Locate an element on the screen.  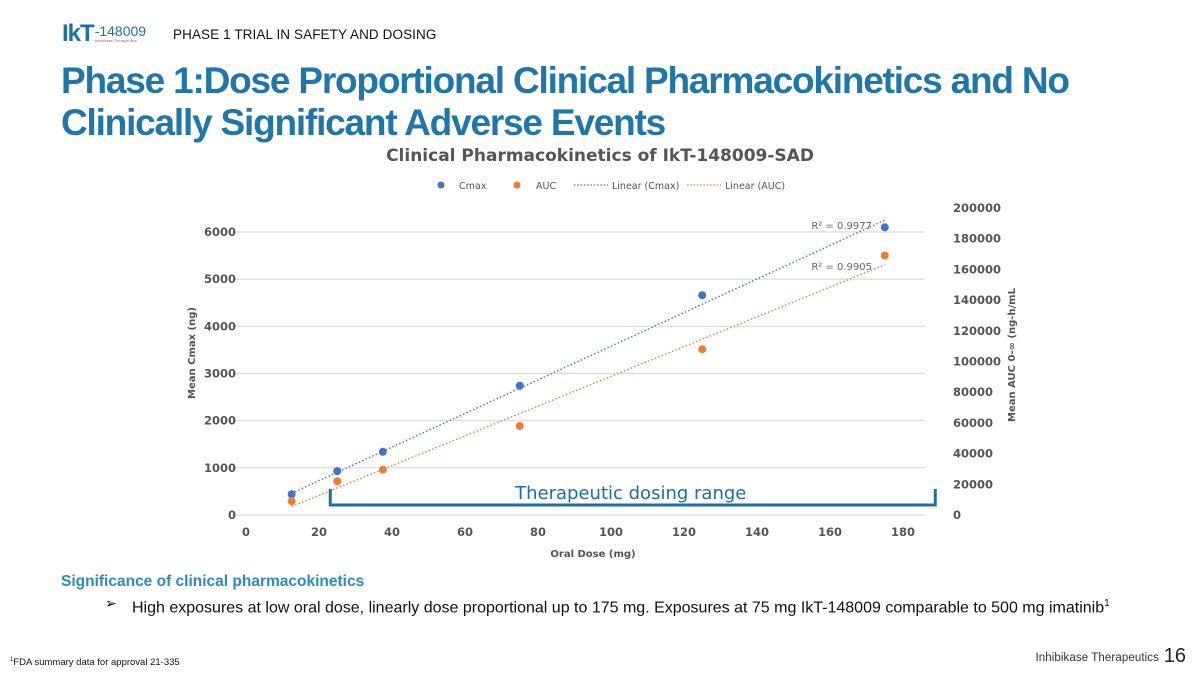
logo-ikt-text: IkT is located at coordinates (78, 33).